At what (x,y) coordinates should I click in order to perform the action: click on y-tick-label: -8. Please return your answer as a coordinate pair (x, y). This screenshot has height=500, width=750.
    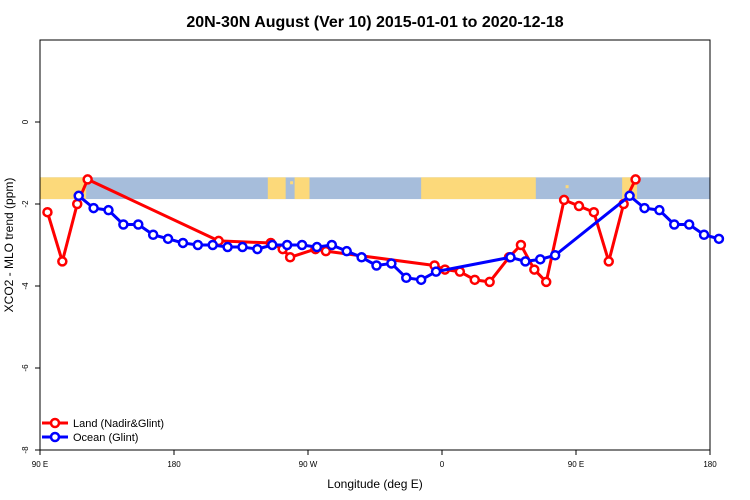
    Looking at the image, I should click on (25, 450).